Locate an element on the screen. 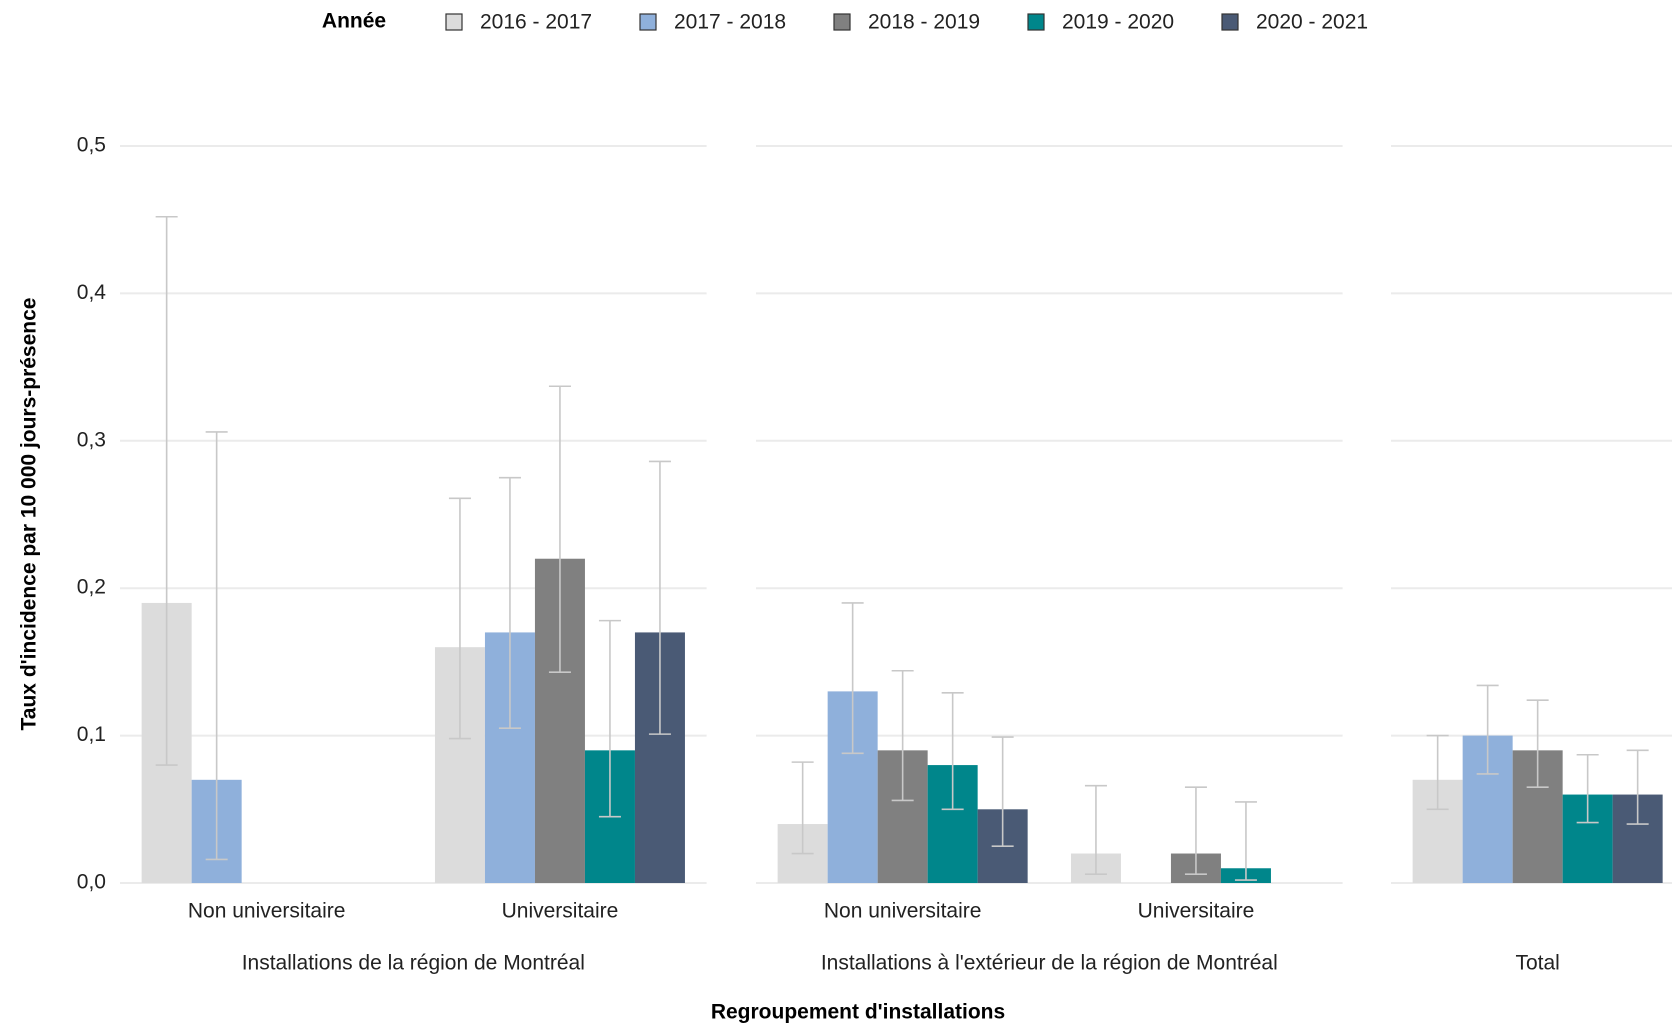 The height and width of the screenshot is (1030, 1672). legend-title: Année is located at coordinates (354, 21).